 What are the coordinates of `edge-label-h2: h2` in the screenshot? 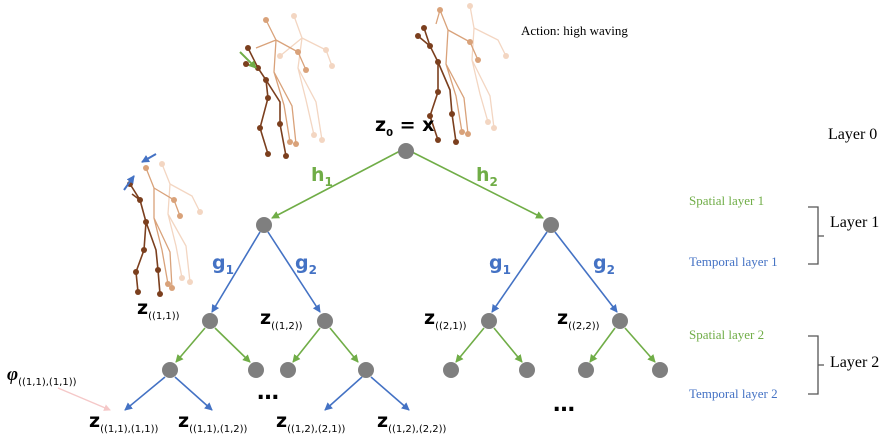 It's located at (487, 176).